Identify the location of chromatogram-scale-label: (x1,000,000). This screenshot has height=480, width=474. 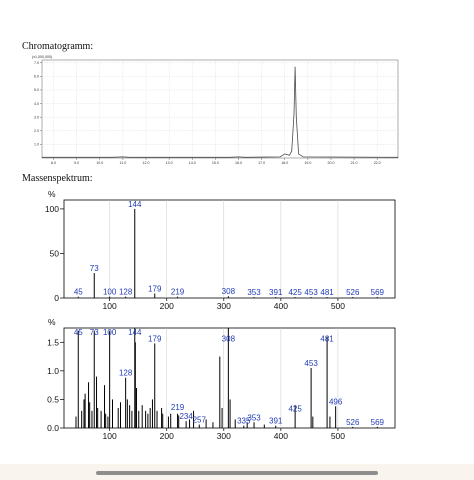
(42, 57).